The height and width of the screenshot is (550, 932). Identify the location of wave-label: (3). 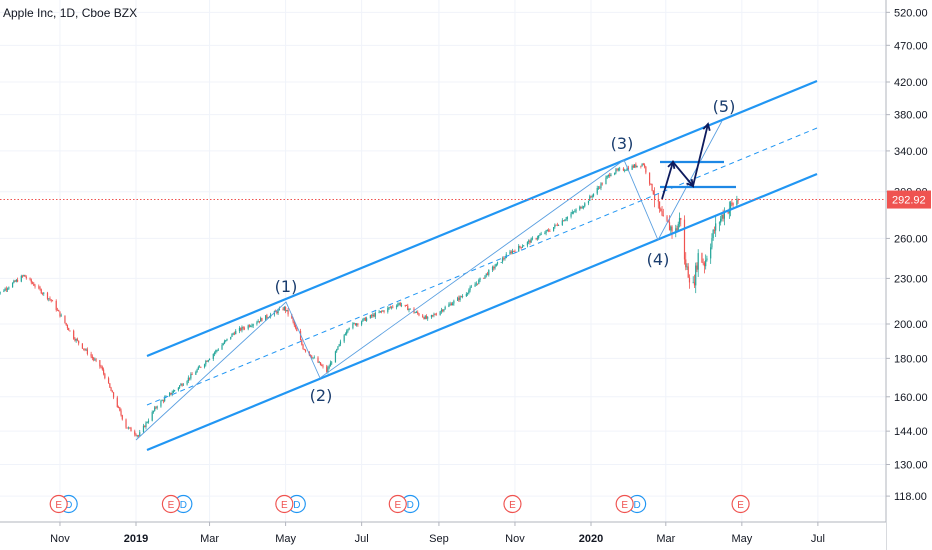
(622, 143).